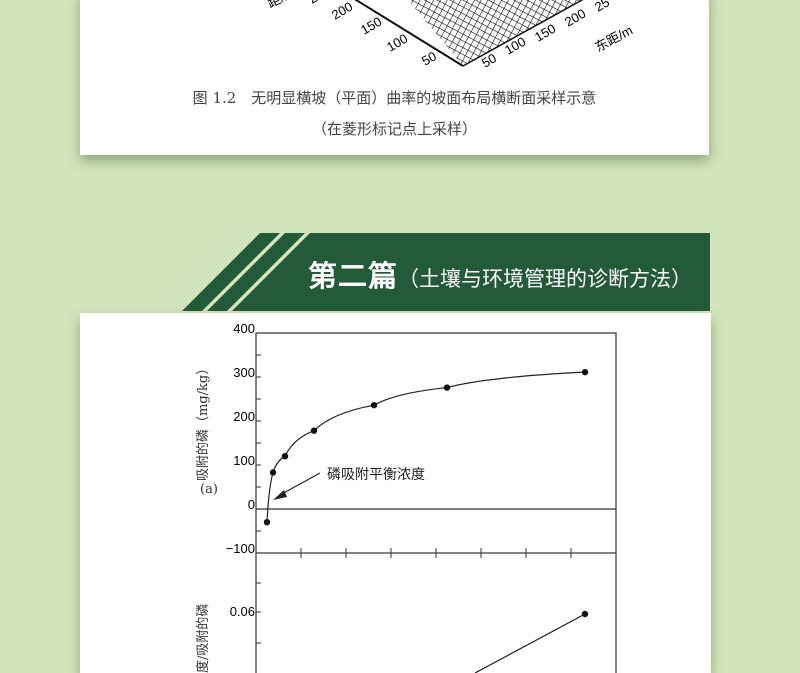 The image size is (800, 673). What do you see at coordinates (376, 475) in the screenshot?
I see `annotation-label: 磷吸附平衡浓度` at bounding box center [376, 475].